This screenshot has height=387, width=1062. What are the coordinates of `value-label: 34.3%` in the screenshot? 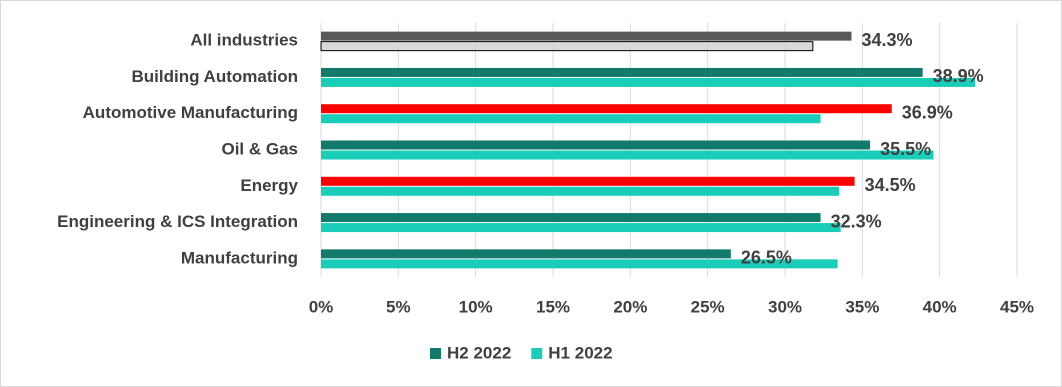 It's located at (887, 40).